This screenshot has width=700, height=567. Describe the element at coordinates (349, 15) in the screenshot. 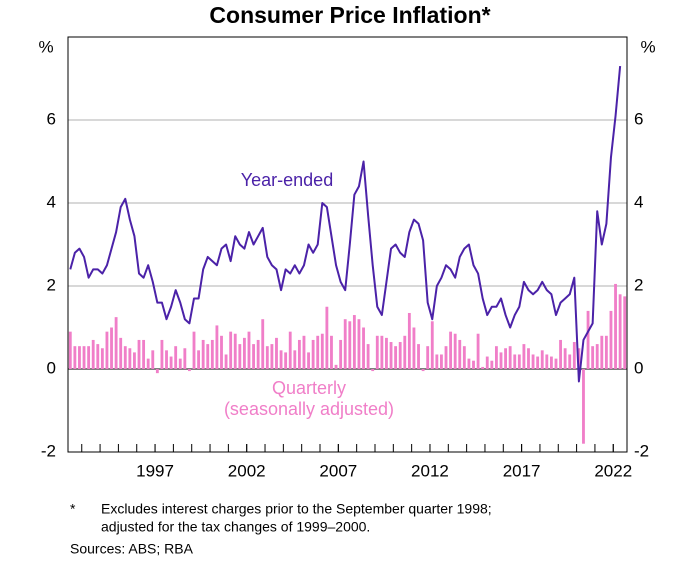

I see `chart-title: Consumer Price Inflation*` at that location.